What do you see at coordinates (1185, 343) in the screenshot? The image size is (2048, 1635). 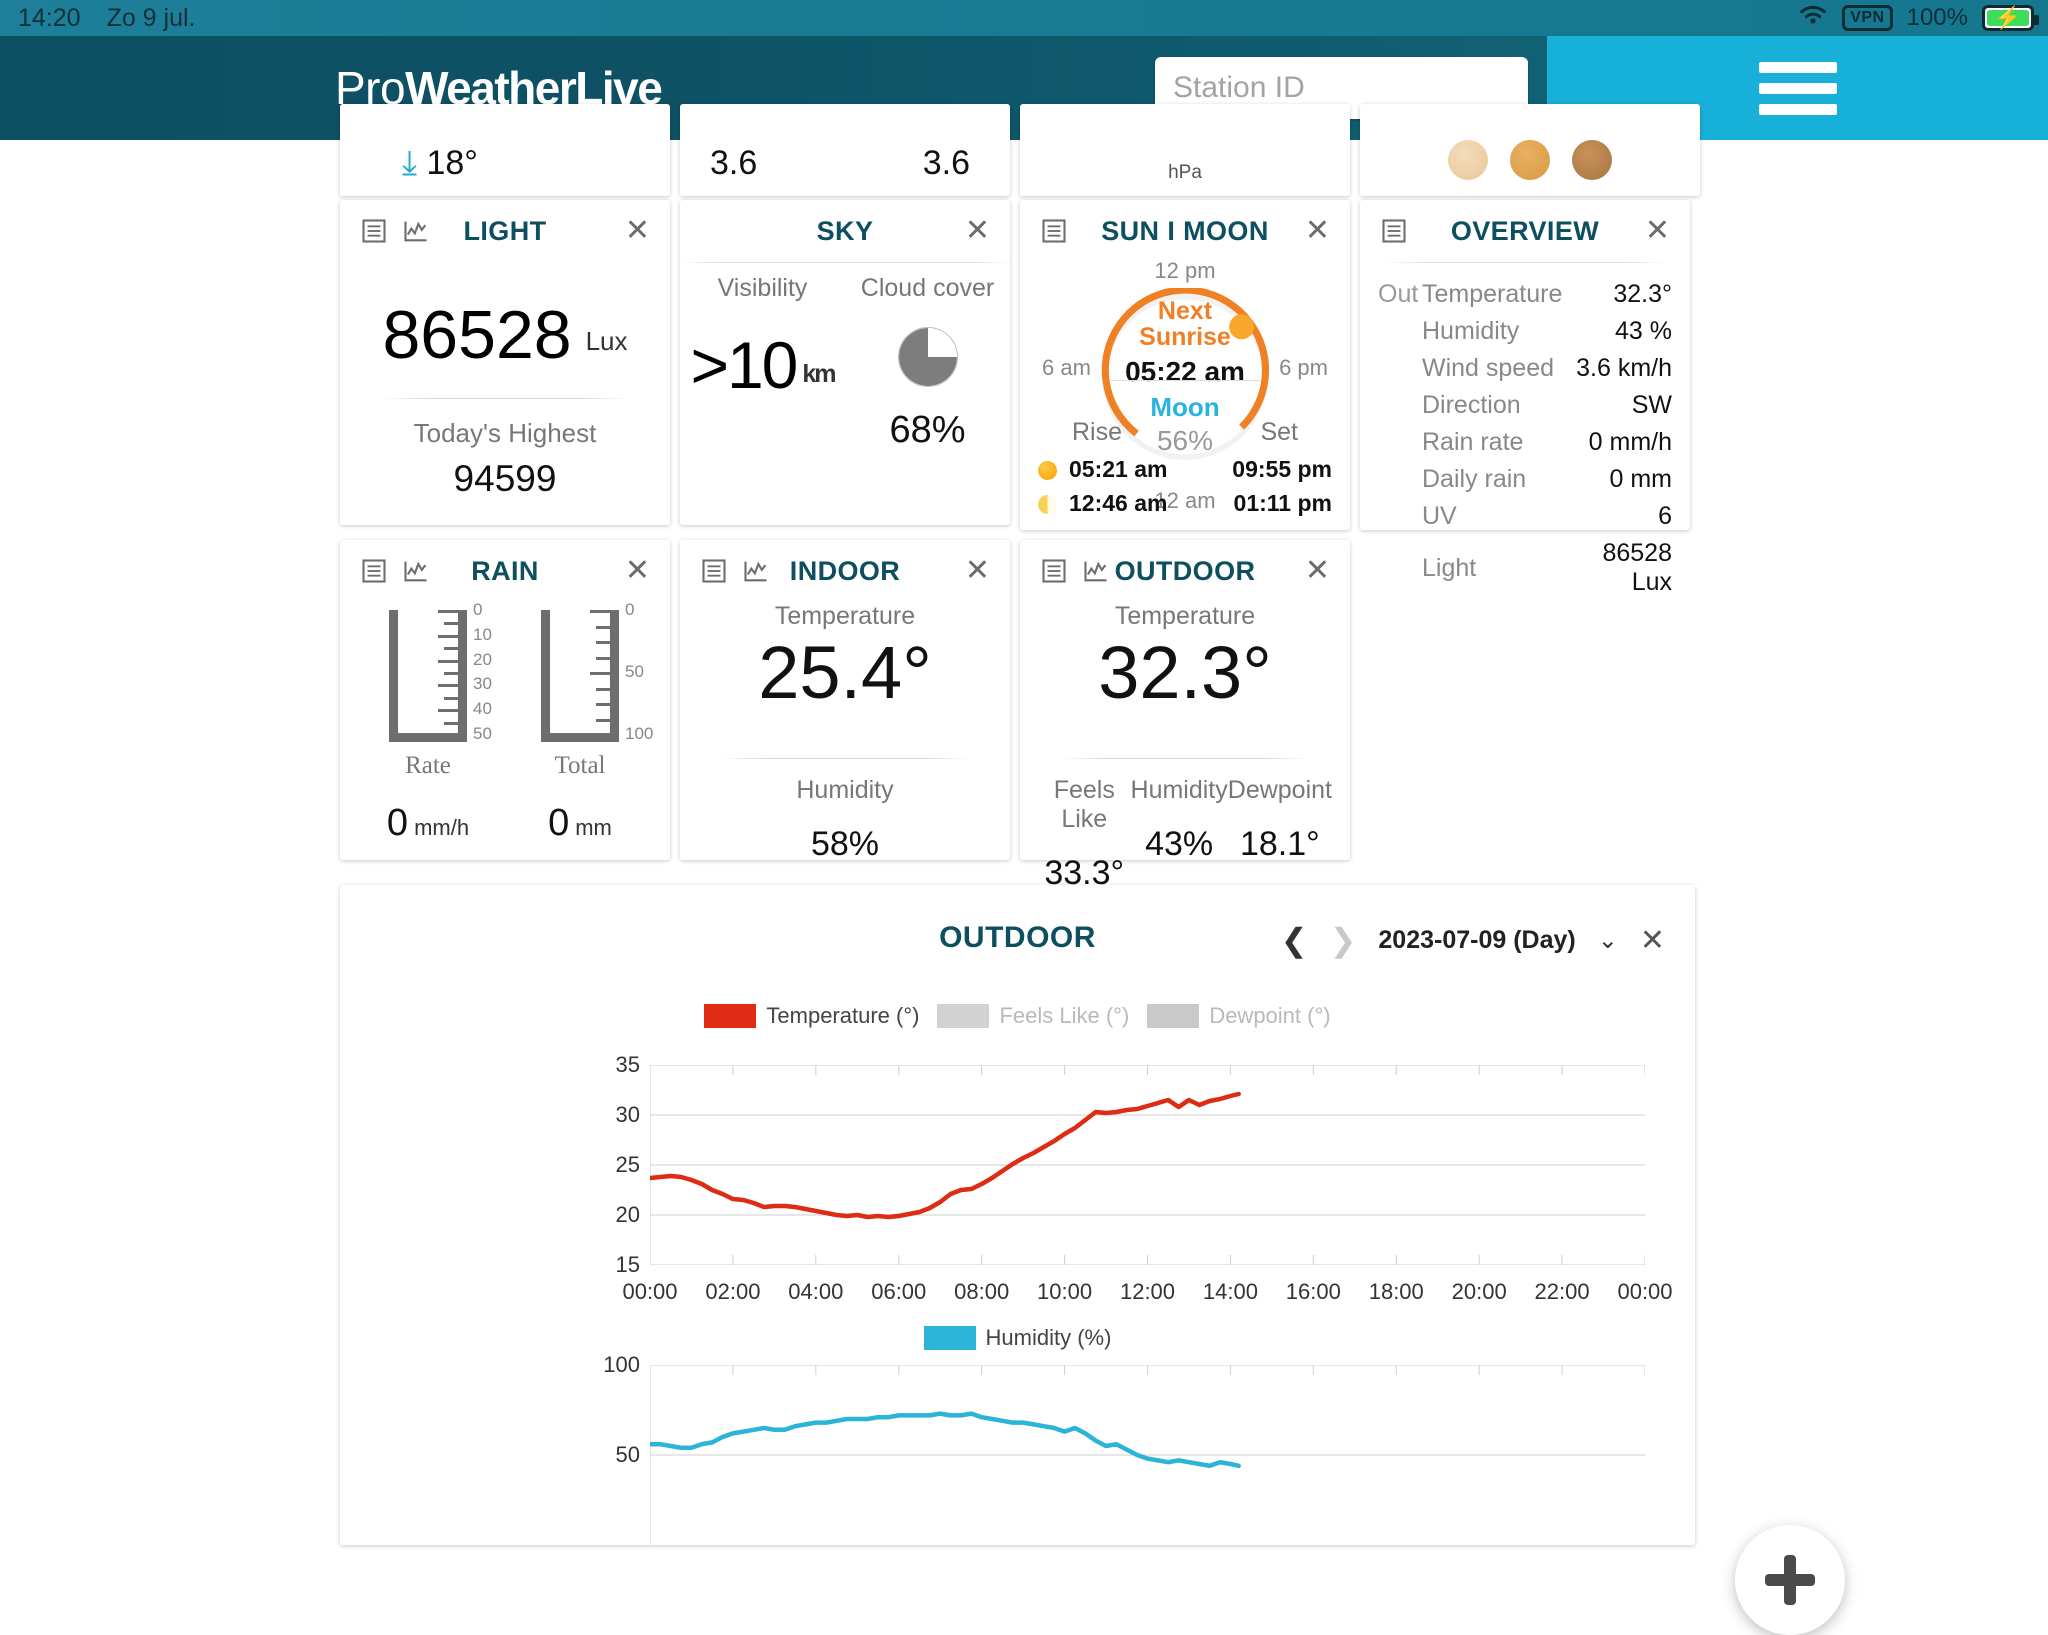 I see `sunmoon-next-event: Next Sunrise 05:22 am` at bounding box center [1185, 343].